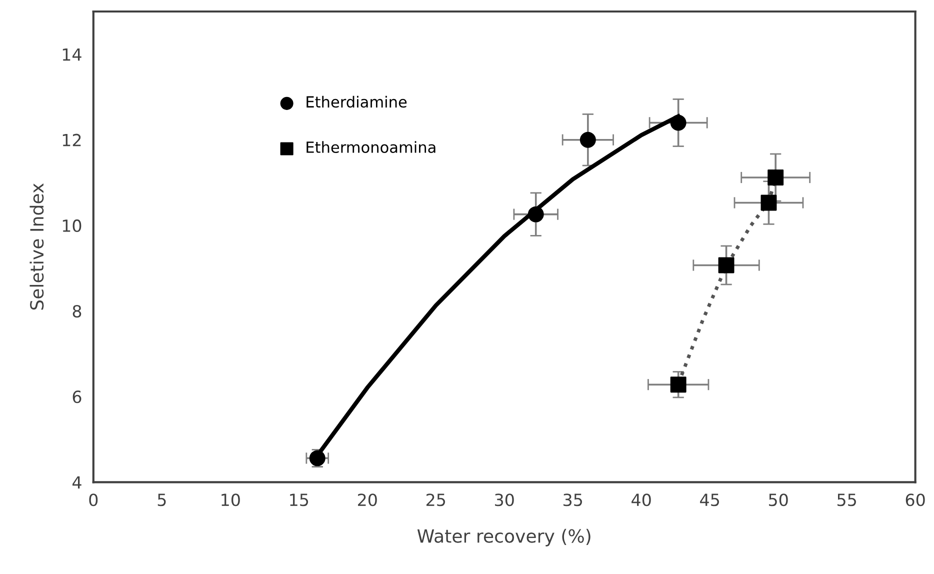  Describe the element at coordinates (93, 500) in the screenshot. I see `x-tick-label: 0` at that location.